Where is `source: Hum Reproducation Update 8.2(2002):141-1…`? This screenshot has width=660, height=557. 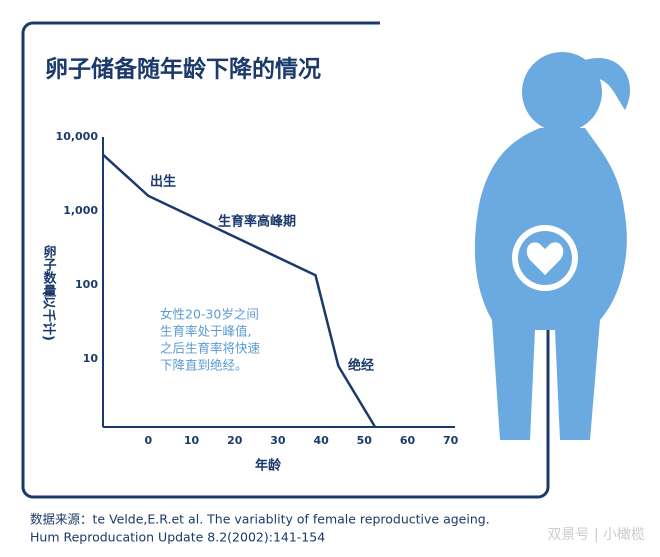
source: Hum Reproducation Update 8.2(2002):141-1… is located at coordinates (177, 537).